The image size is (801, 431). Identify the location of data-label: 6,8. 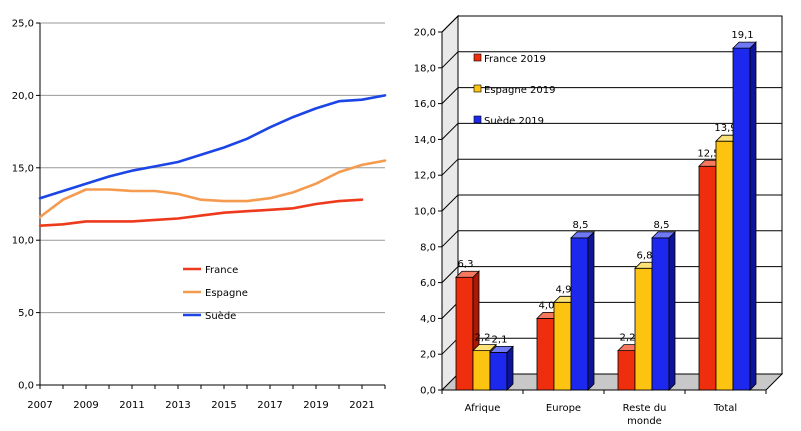
(645, 255).